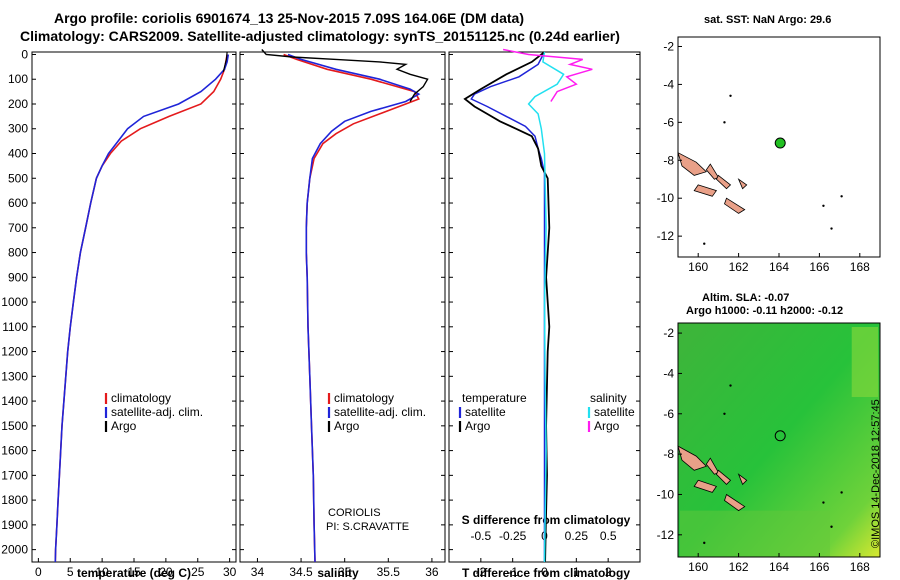 Image resolution: width=900 pixels, height=580 pixels. I want to click on temp-x-tick-label: 0, so click(38, 572).